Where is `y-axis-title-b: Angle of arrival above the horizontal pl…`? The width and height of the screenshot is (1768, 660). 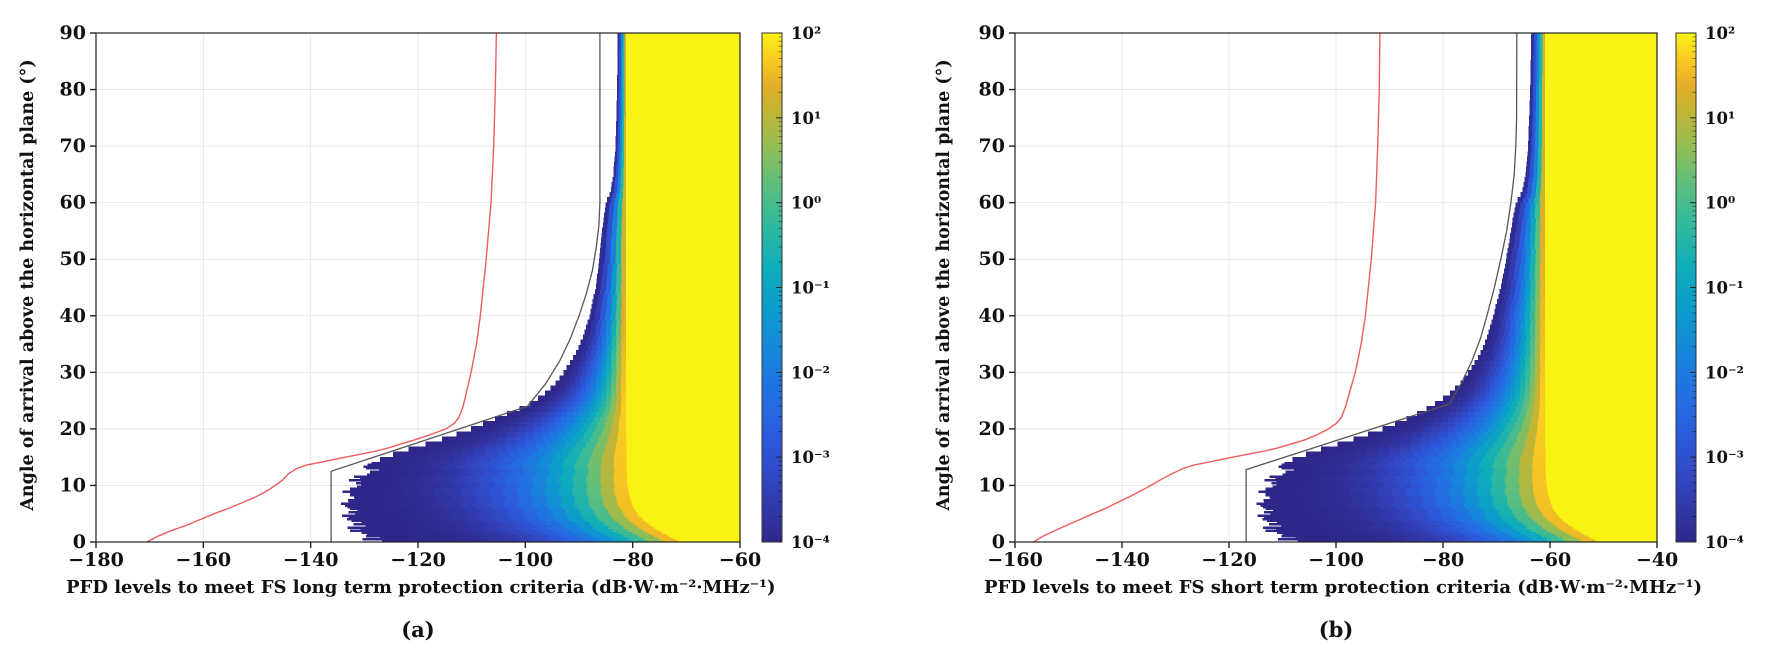 y-axis-title-b: Angle of arrival above the horizontal pl… is located at coordinates (944, 285).